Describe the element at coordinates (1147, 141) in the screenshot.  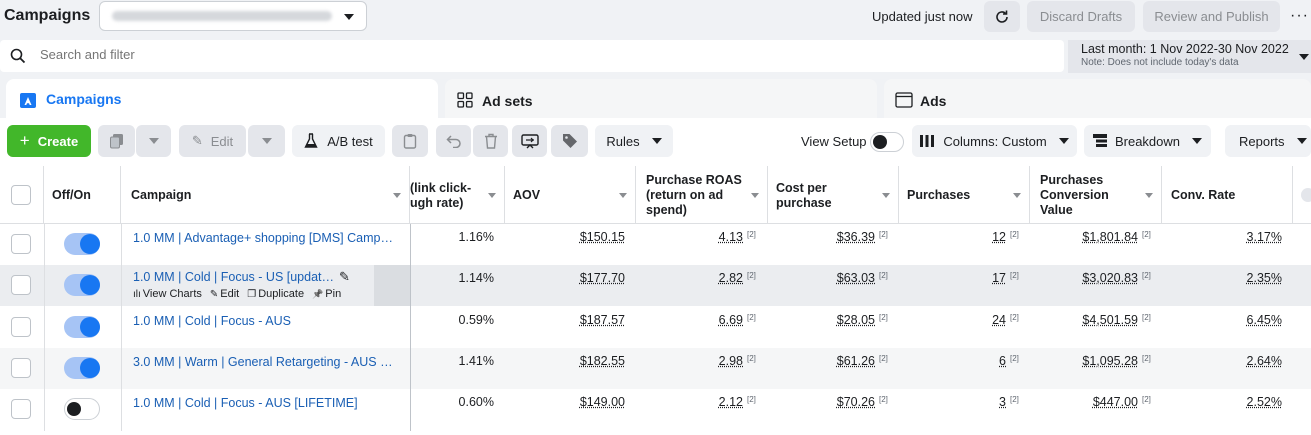
I see `breakdown-dropdown: Breakdown` at that location.